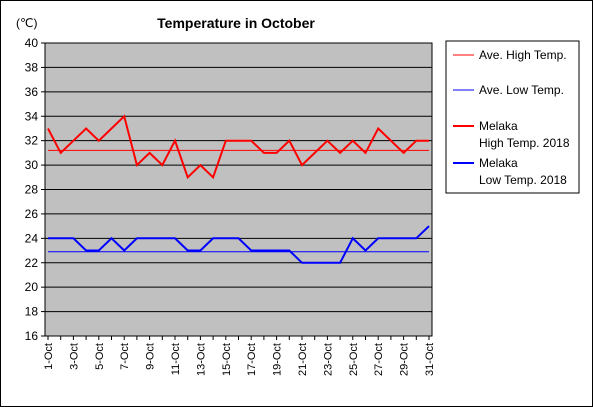 This screenshot has width=593, height=407. Describe the element at coordinates (26, 23) in the screenshot. I see `y-unit-label: (℃)` at that location.